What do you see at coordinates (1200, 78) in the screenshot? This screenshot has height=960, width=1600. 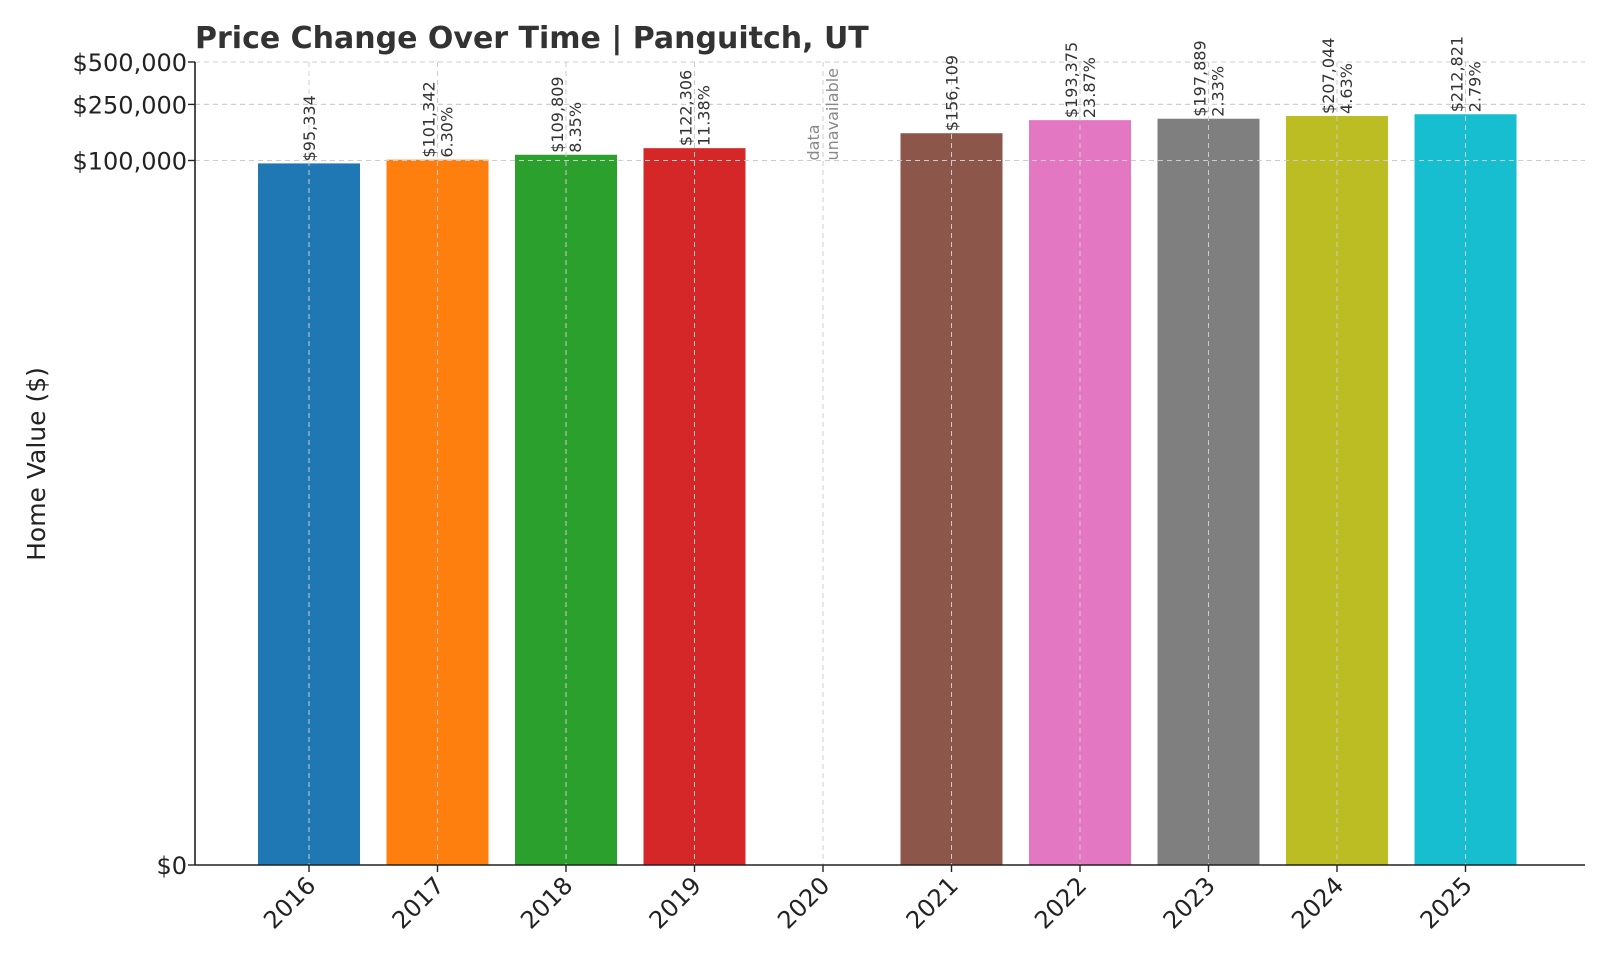 I see `bar-value-label: $197,889` at bounding box center [1200, 78].